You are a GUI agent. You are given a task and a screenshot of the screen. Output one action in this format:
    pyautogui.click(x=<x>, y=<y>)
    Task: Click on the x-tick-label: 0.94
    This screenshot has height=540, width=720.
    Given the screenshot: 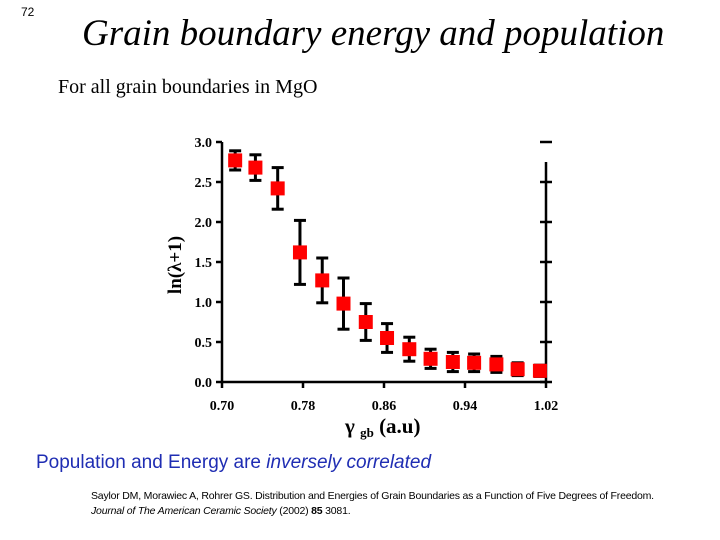 What is the action you would take?
    pyautogui.click(x=465, y=406)
    